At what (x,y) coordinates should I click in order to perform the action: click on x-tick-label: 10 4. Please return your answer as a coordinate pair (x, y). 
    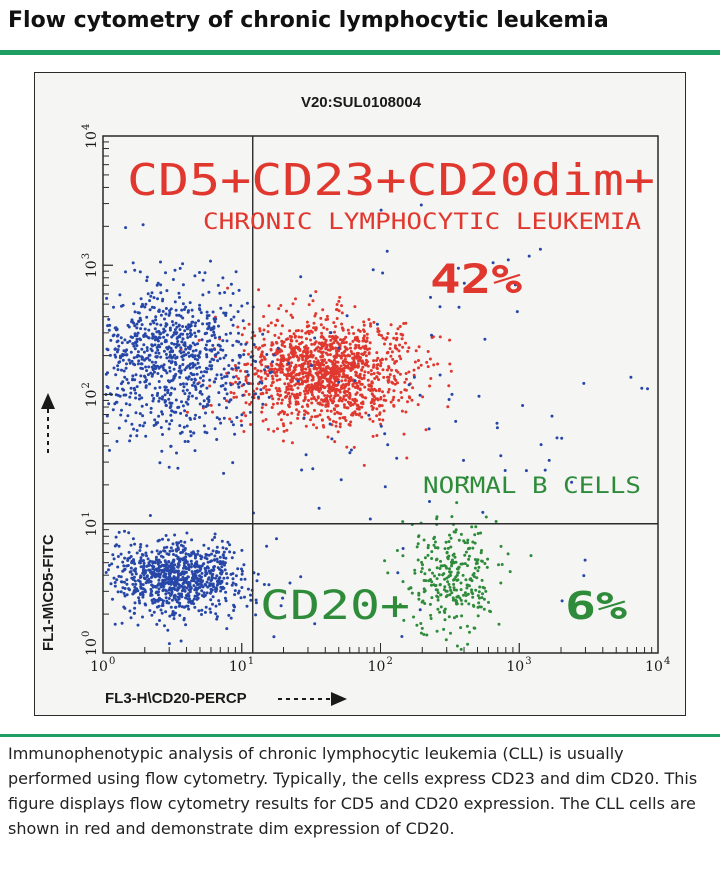
    Looking at the image, I should click on (657, 665).